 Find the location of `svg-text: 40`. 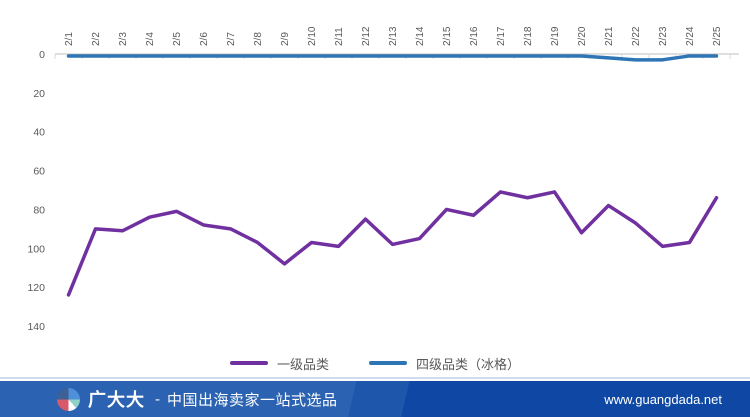

svg-text: 40 is located at coordinates (39, 133).